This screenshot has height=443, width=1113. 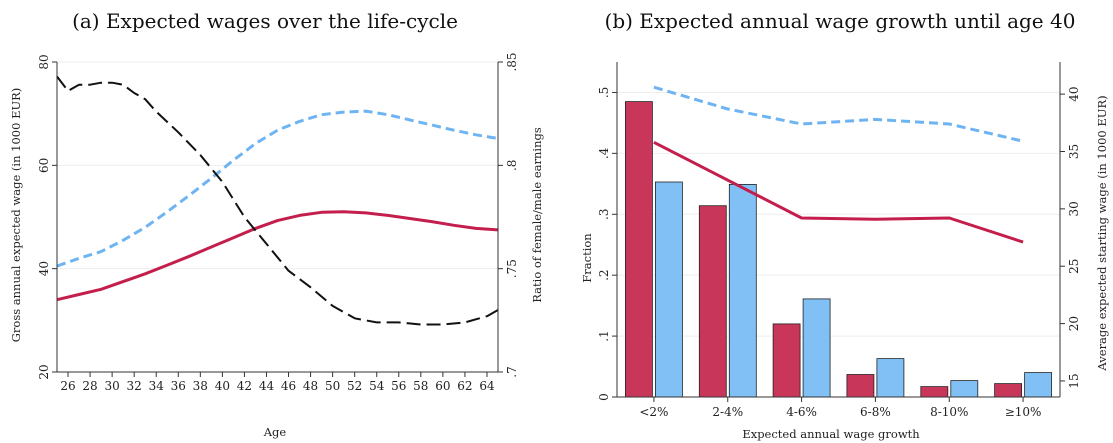 I want to click on y-tick-label: 20, so click(x=44, y=371).